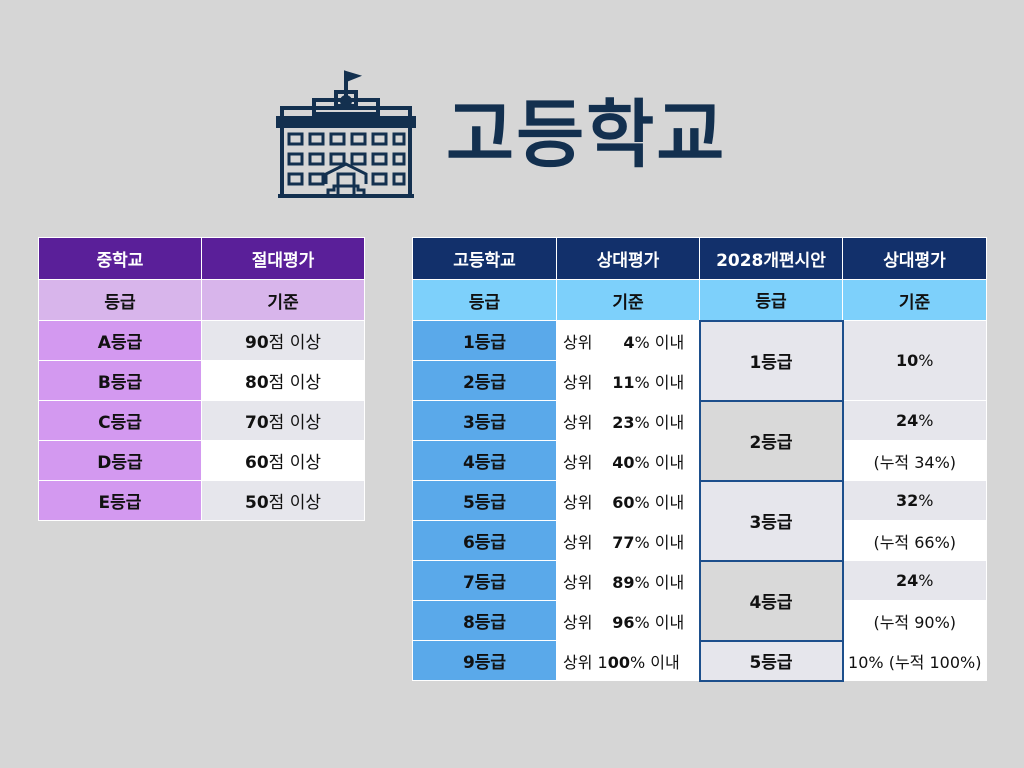  What do you see at coordinates (914, 540) in the screenshot?
I see `cumulative-cell: (누적 66%)` at bounding box center [914, 540].